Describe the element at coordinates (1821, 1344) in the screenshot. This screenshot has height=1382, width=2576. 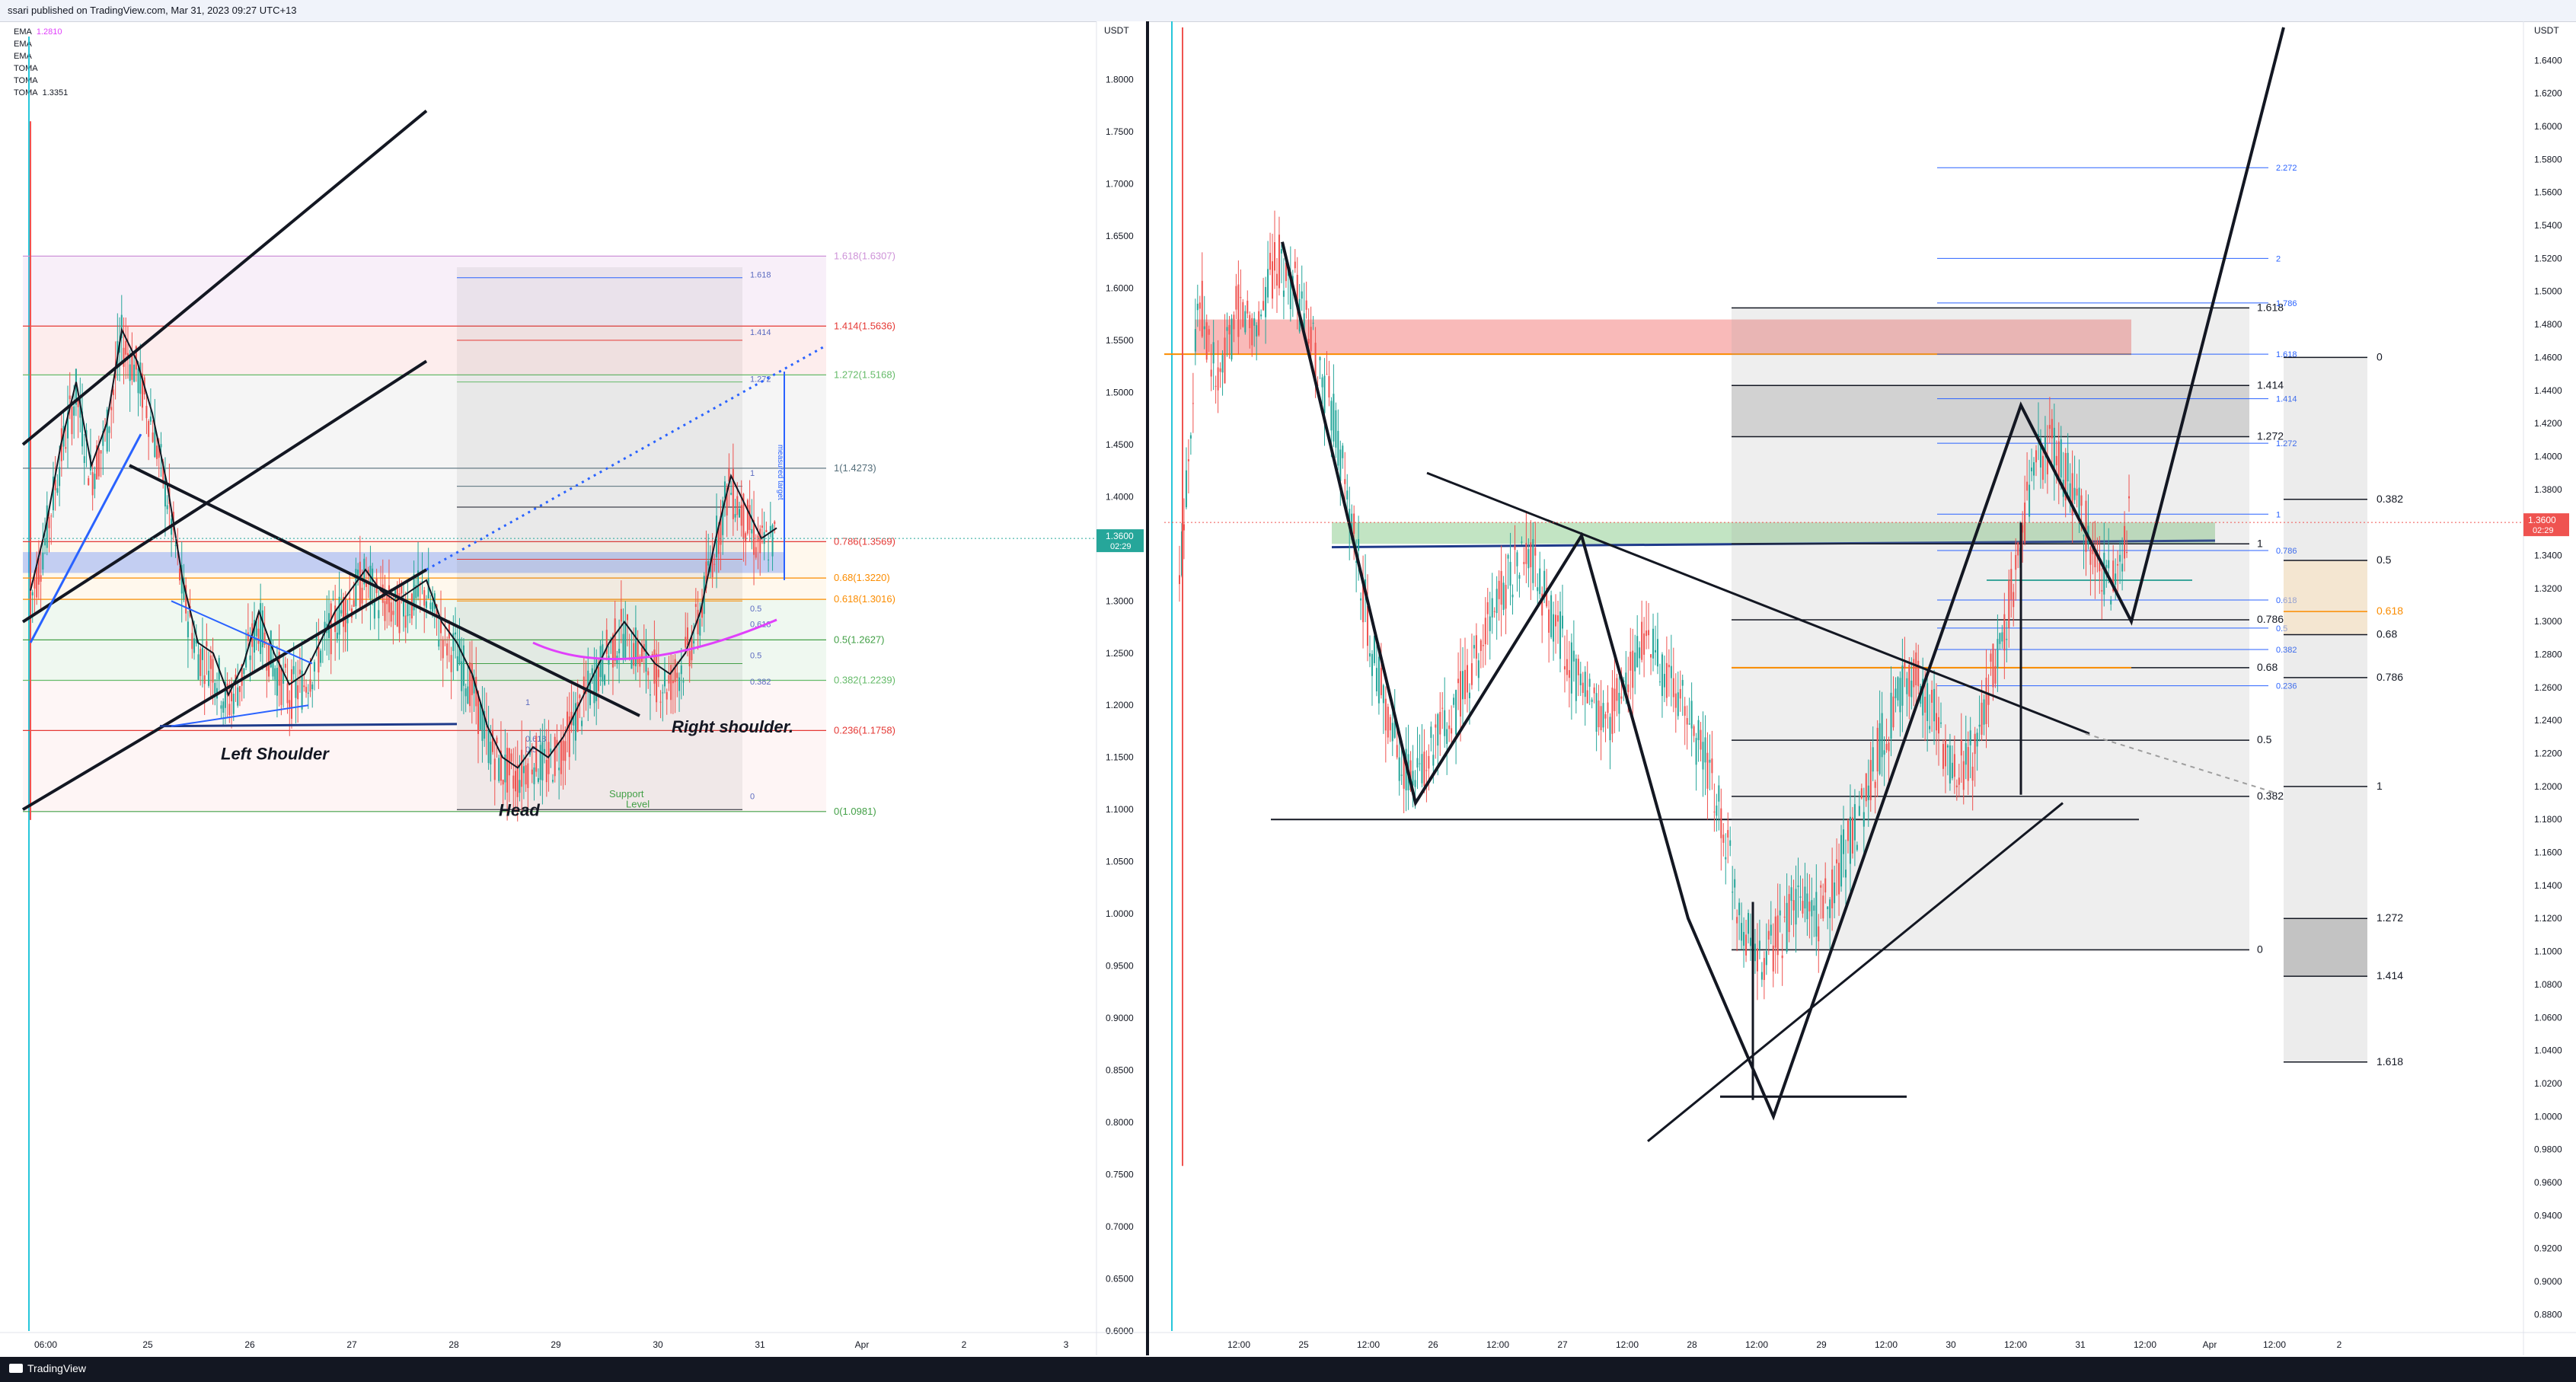
I see `x-tick-label: 29` at that location.